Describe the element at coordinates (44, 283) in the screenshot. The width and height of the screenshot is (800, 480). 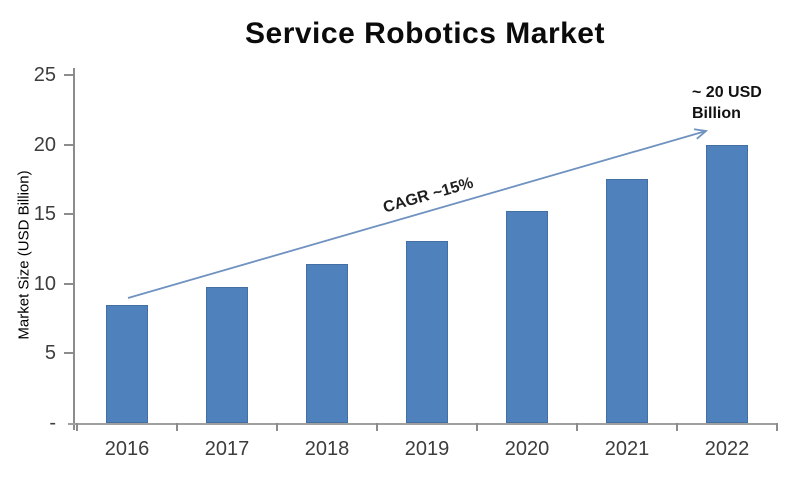
I see `y-tick-label: 10` at that location.